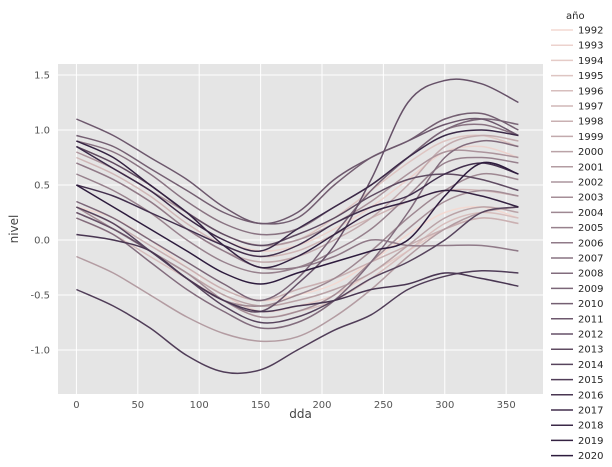  I want to click on legend-entry-2010: 2010, so click(590, 304).